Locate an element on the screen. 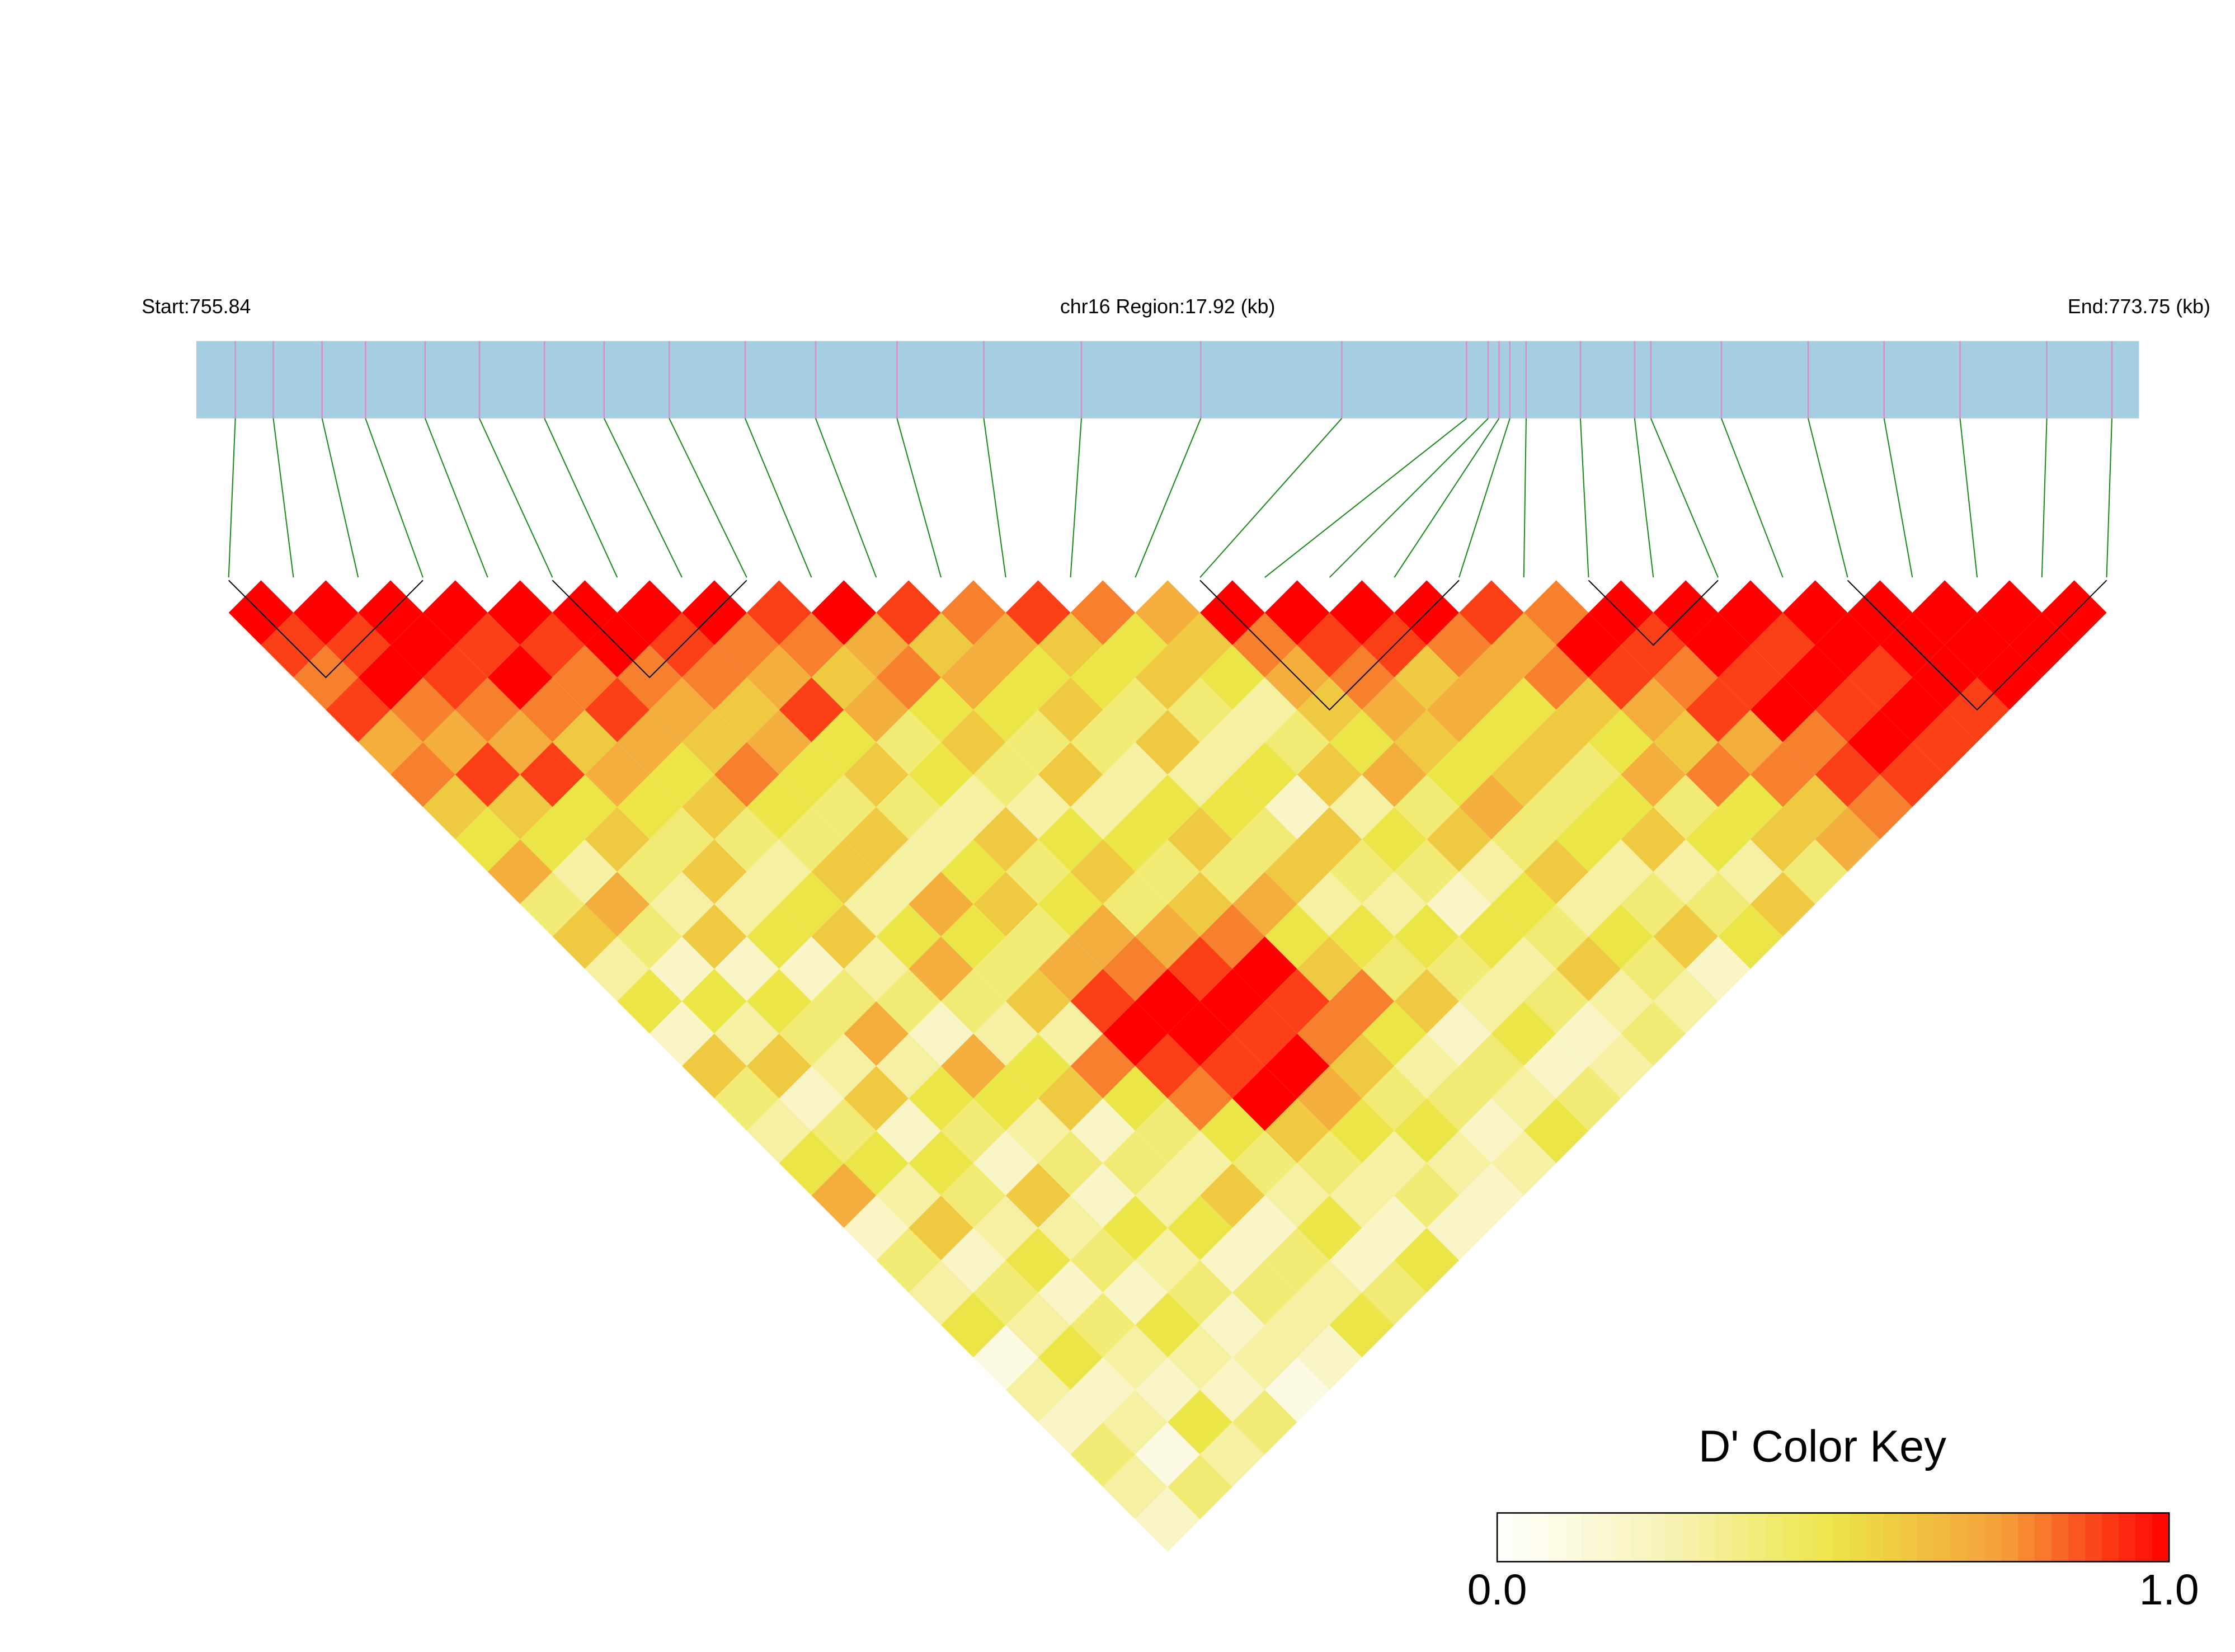 This screenshot has height=1652, width=2235. key-title: D' Color Key is located at coordinates (1822, 1446).